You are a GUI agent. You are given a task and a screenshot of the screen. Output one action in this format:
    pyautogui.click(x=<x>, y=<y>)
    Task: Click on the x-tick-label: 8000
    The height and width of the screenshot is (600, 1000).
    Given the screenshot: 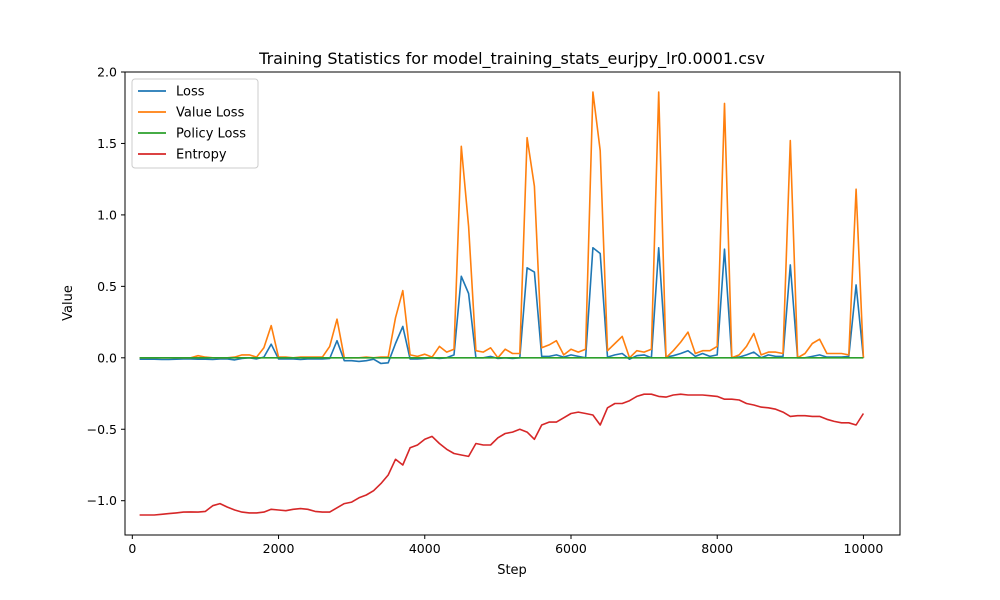 What is the action you would take?
    pyautogui.click(x=717, y=548)
    